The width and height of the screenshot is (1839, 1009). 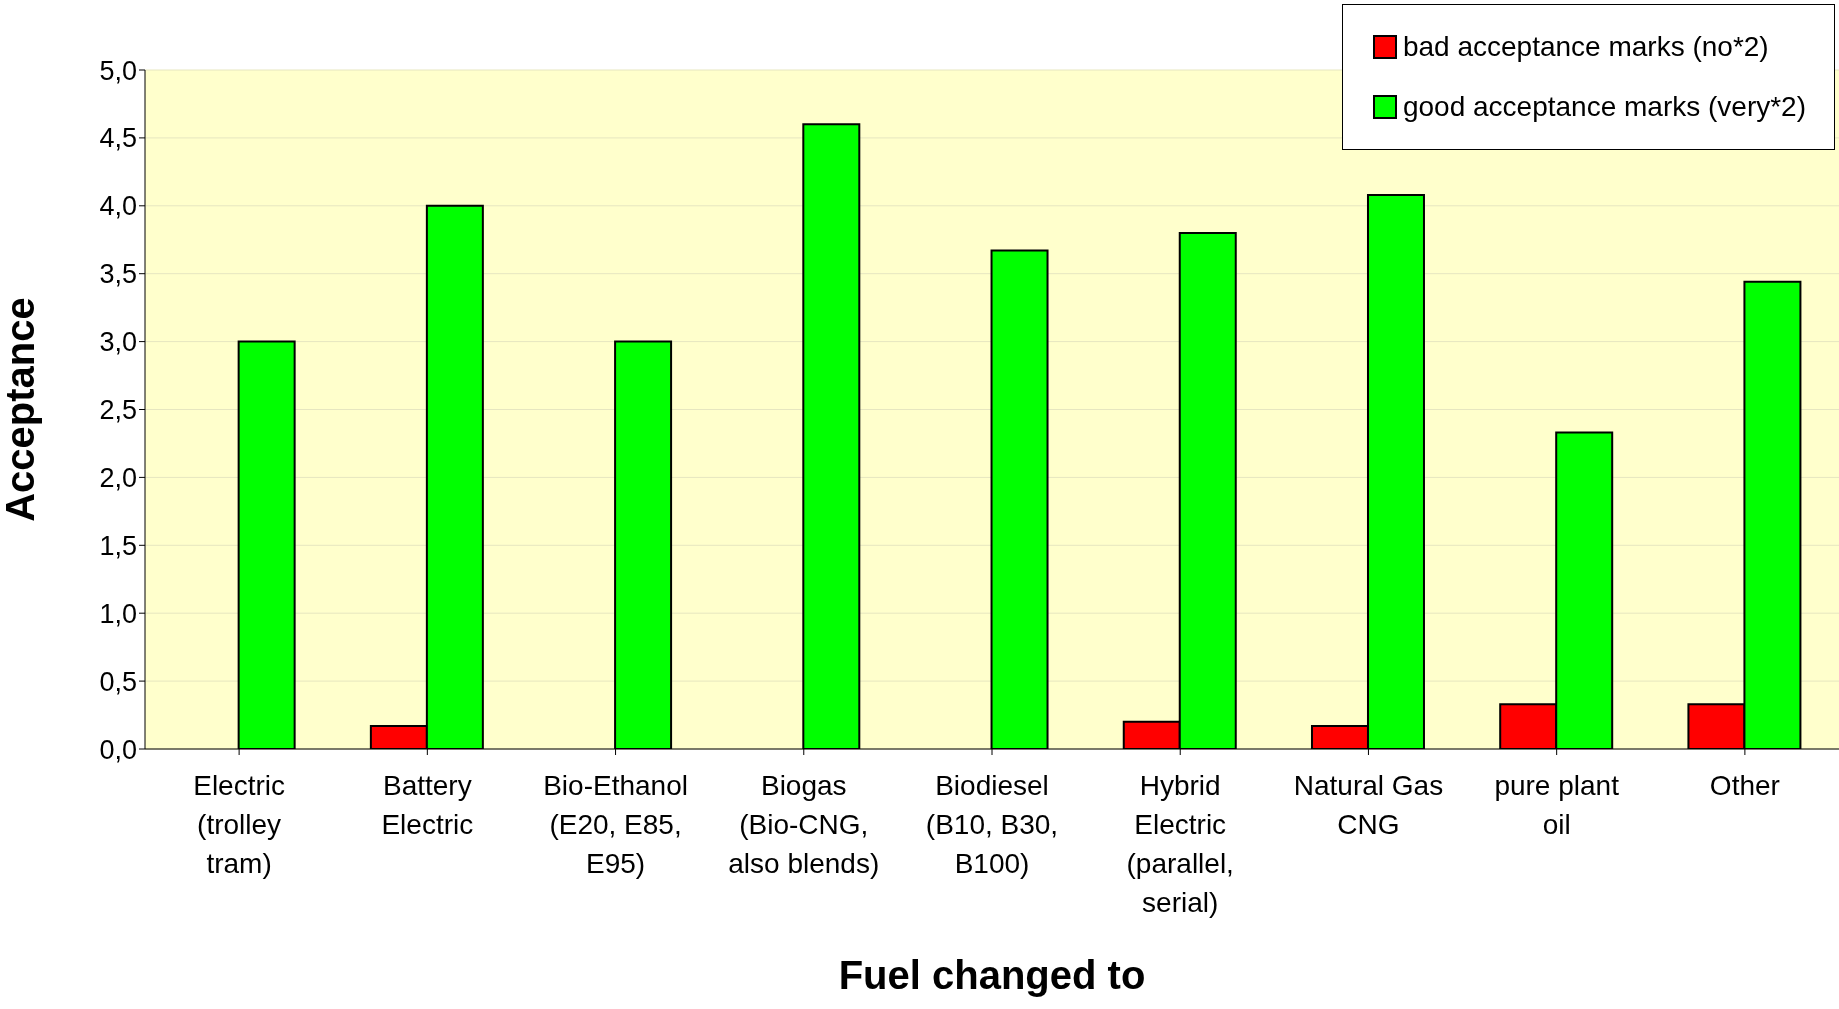 What do you see at coordinates (118, 274) in the screenshot?
I see `y-tick-label: 3,5` at bounding box center [118, 274].